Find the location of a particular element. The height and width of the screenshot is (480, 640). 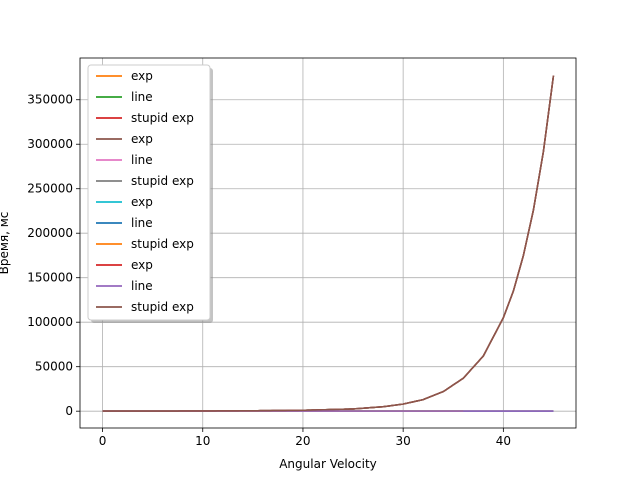

legend-box is located at coordinates (149, 192).